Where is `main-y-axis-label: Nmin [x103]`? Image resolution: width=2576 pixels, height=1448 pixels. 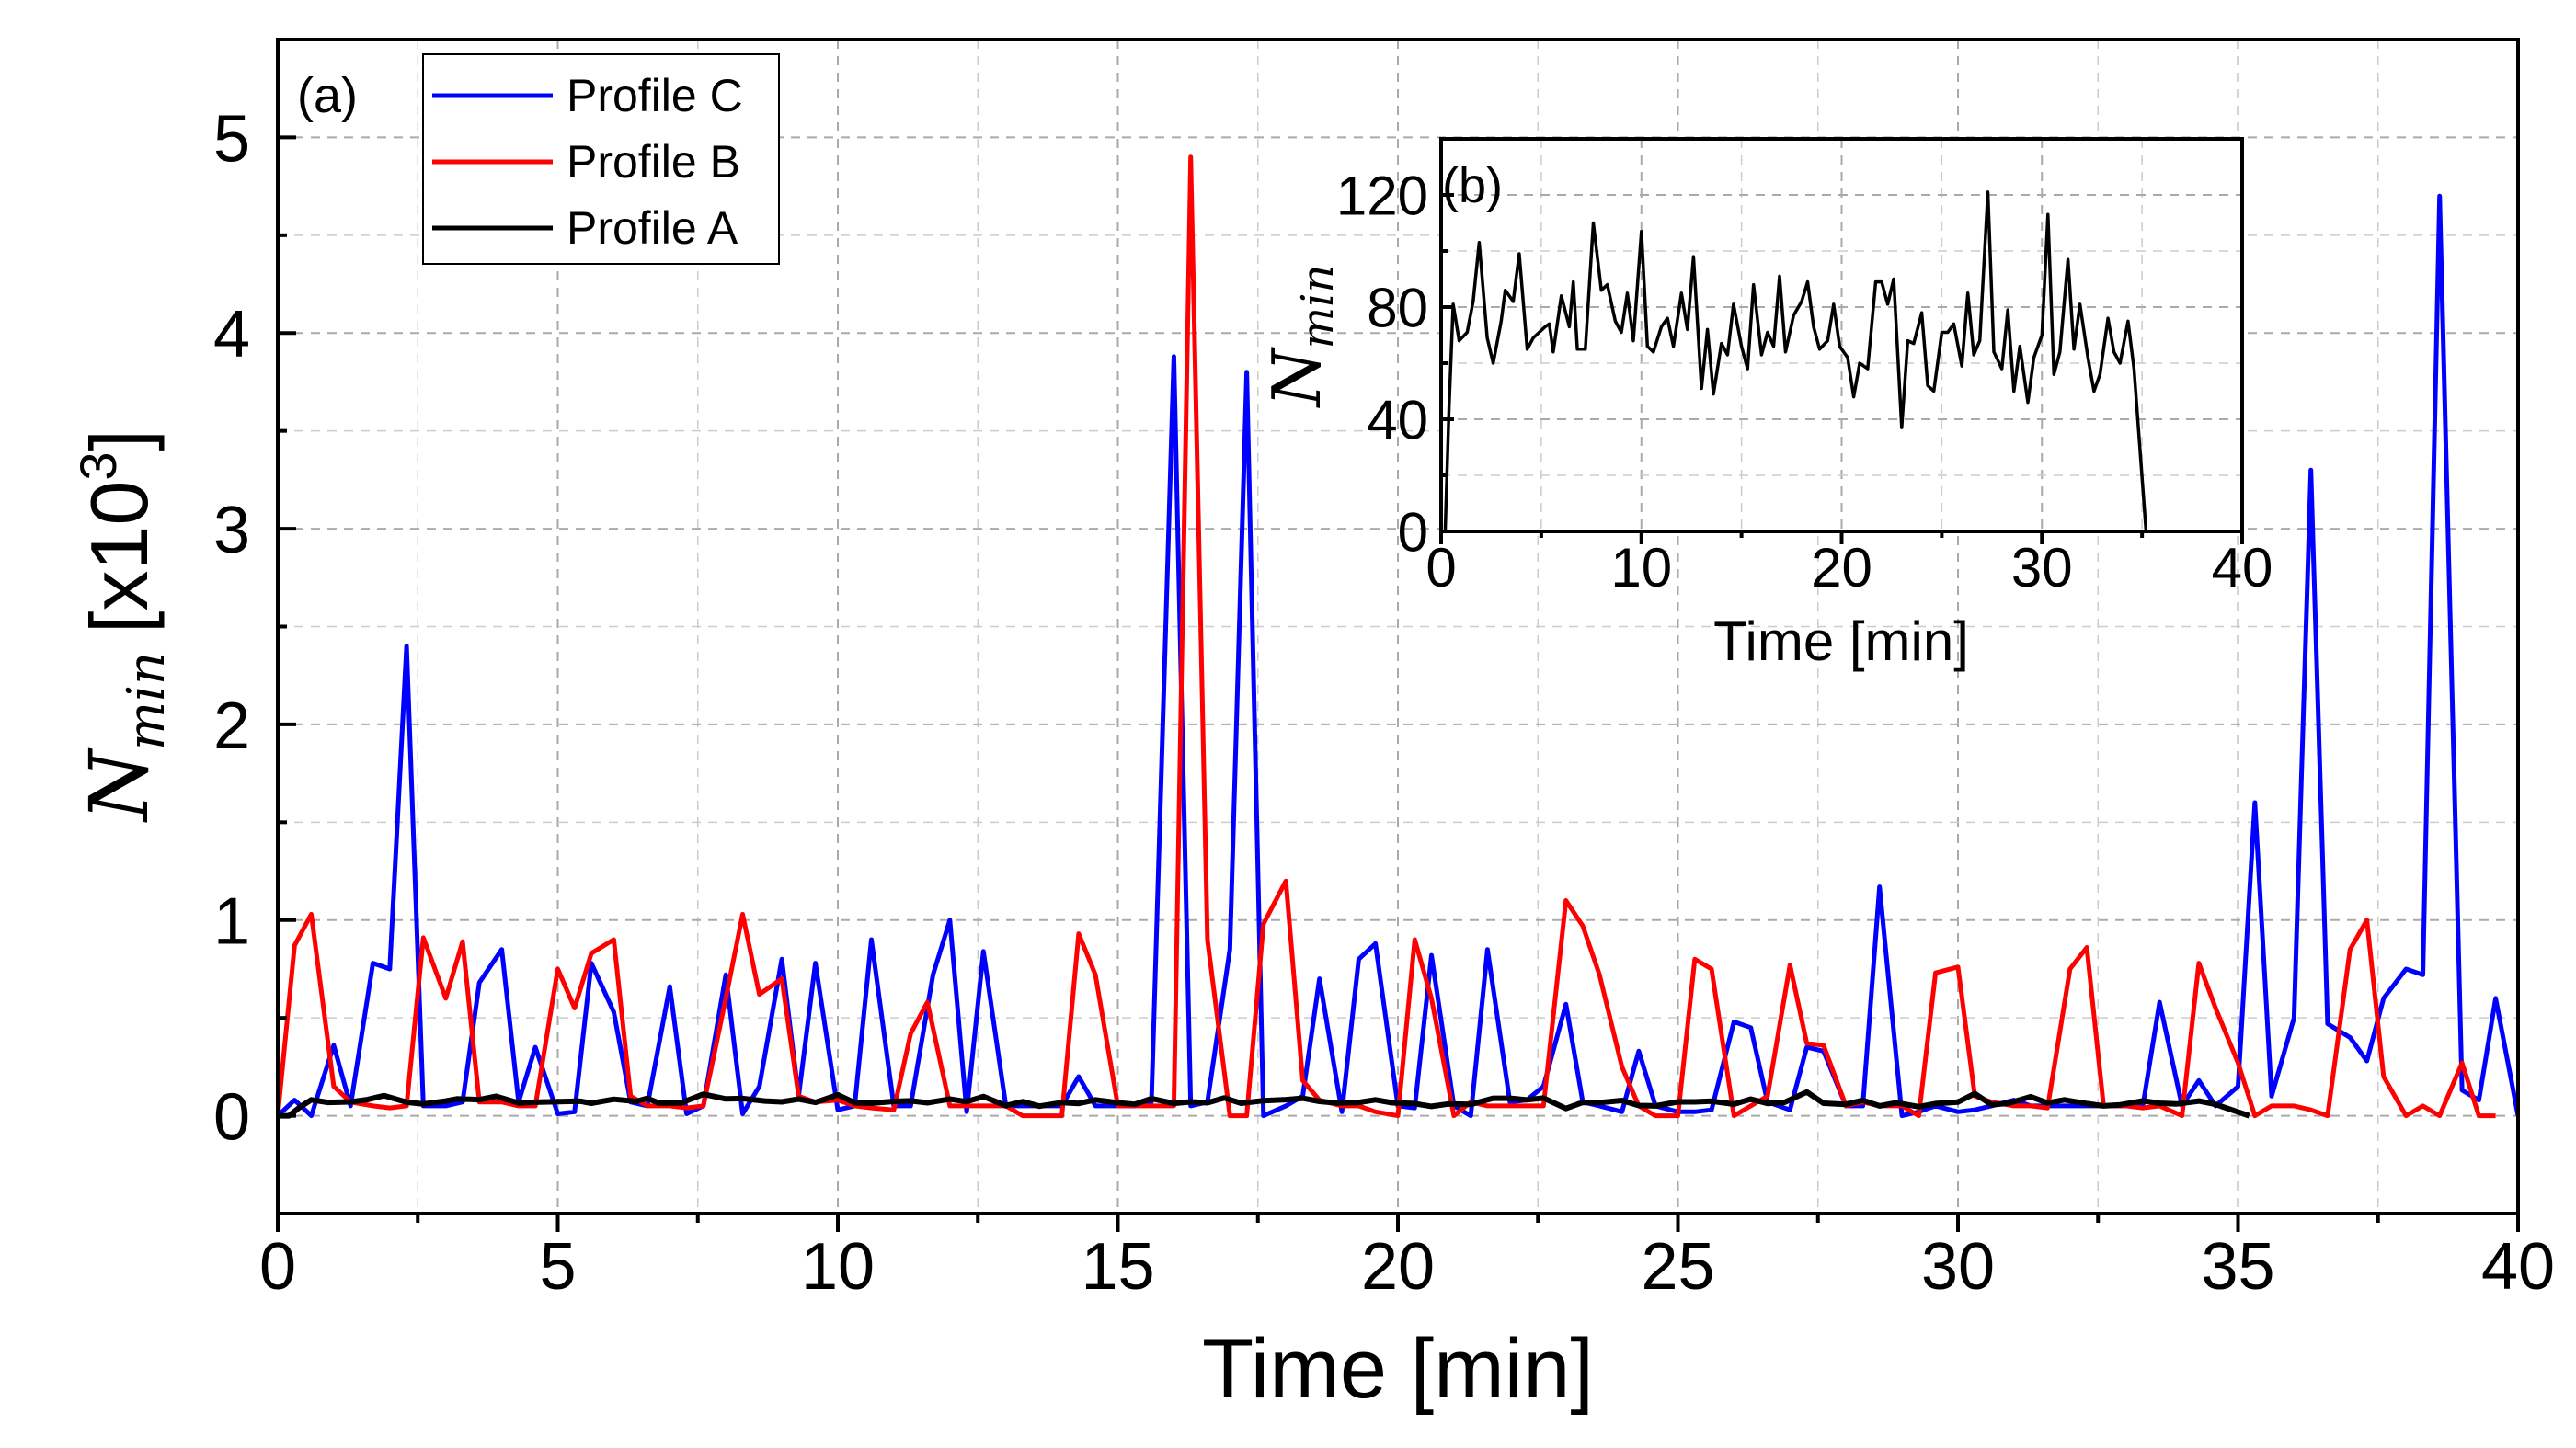 main-y-axis-label: Nmin [x103] is located at coordinates (123, 626).